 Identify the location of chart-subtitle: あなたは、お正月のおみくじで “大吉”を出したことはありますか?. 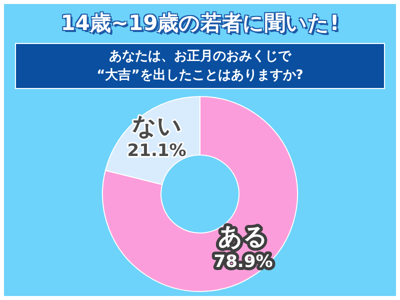
(200, 66).